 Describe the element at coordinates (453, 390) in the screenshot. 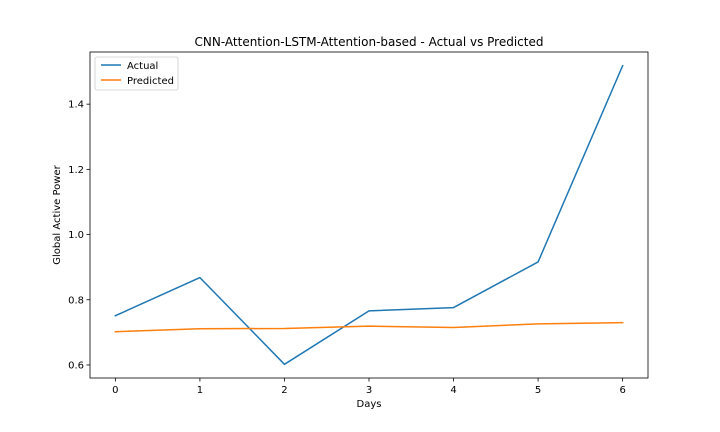

I see `x-tick-label: 4` at that location.